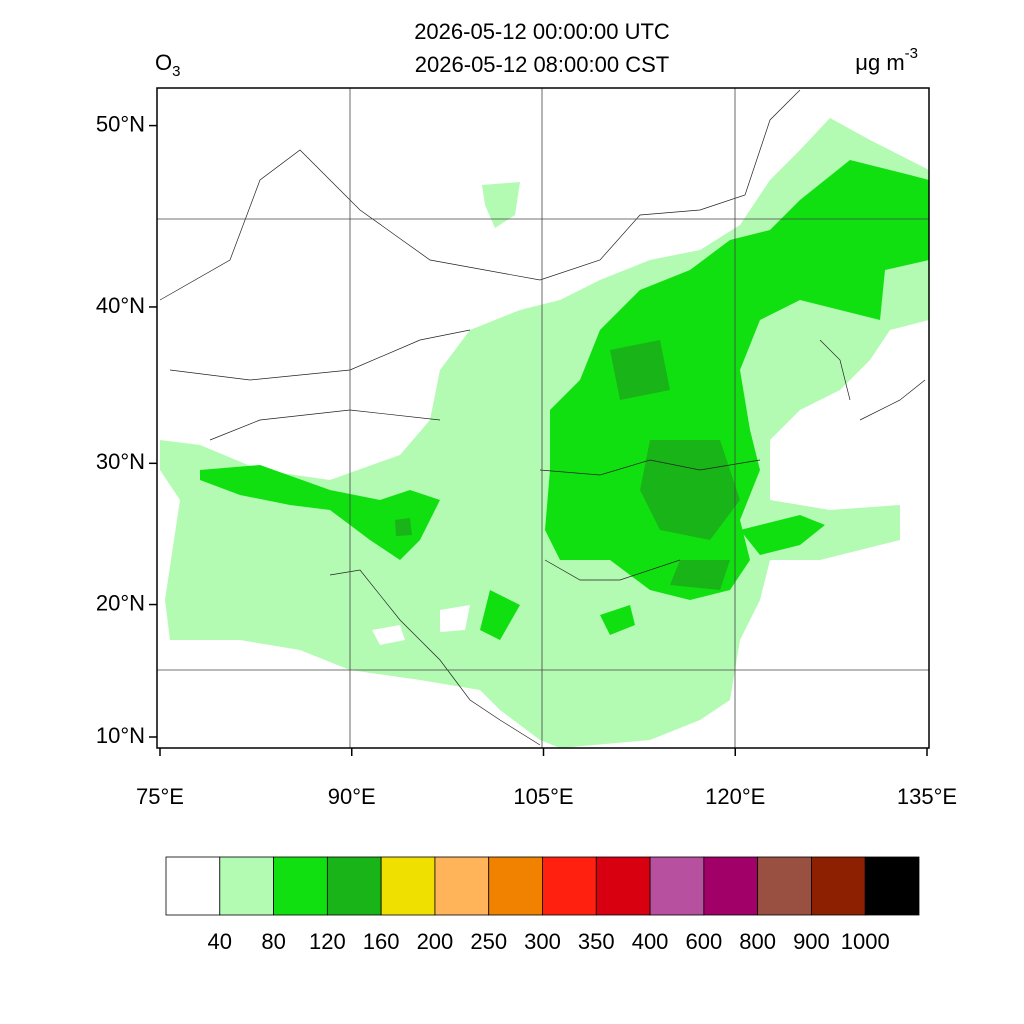 The image size is (1024, 1024). I want to click on colorbar-label: 160, so click(381, 941).